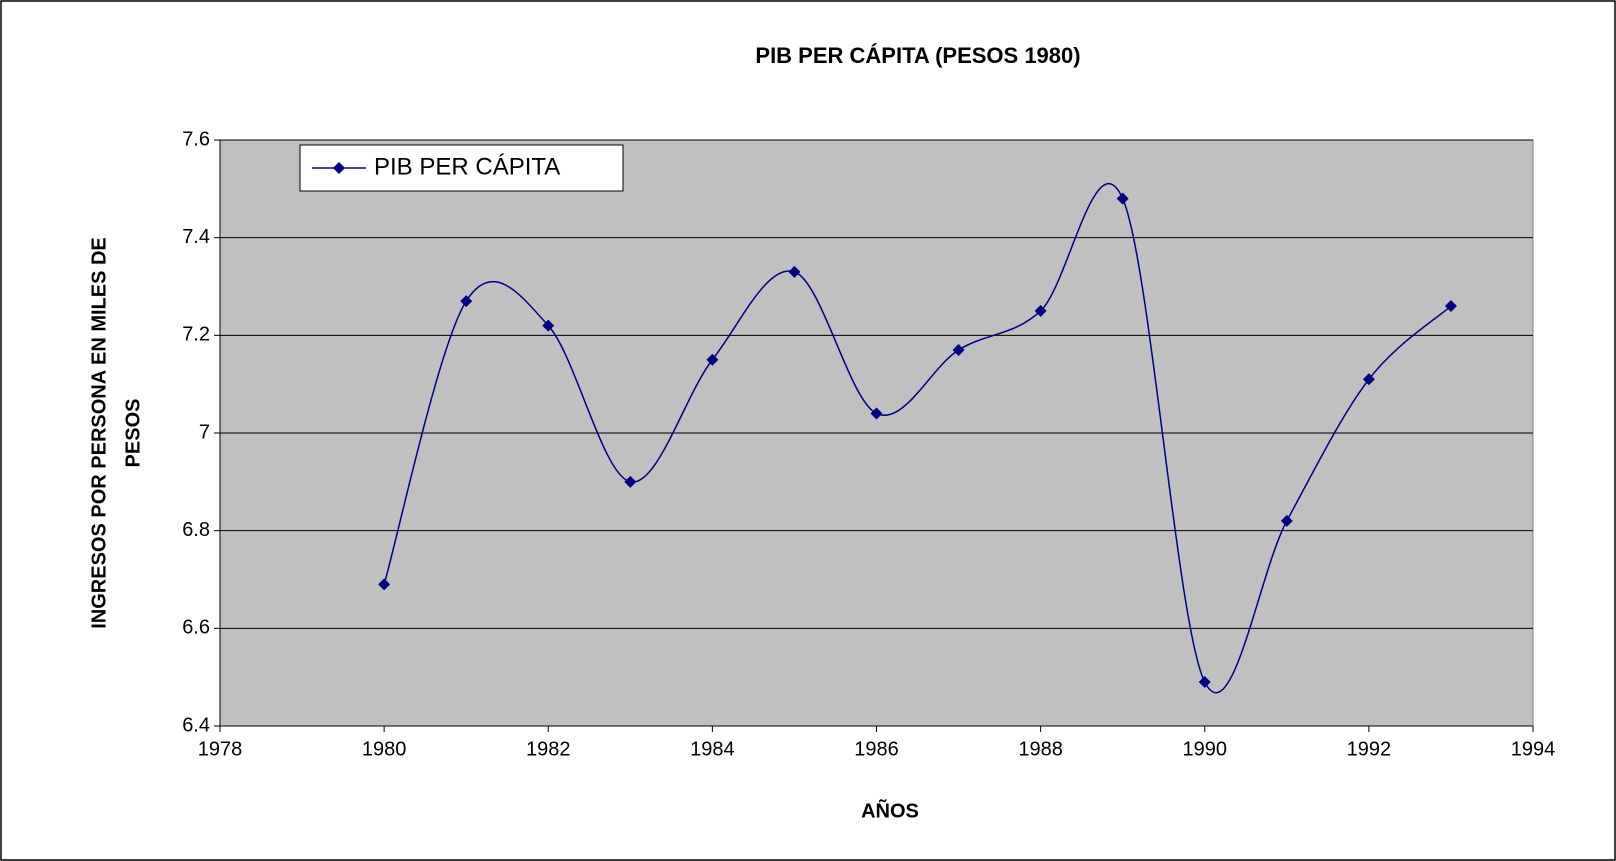  I want to click on y-tick-label: 7.2, so click(196, 335).